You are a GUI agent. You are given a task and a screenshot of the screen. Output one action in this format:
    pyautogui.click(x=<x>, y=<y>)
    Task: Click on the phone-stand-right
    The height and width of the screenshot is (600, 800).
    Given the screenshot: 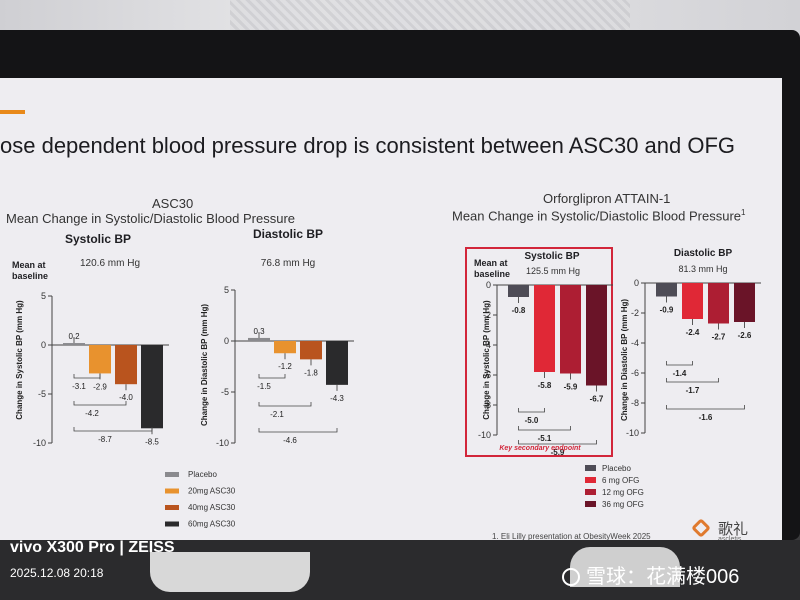 What is the action you would take?
    pyautogui.click(x=625, y=567)
    